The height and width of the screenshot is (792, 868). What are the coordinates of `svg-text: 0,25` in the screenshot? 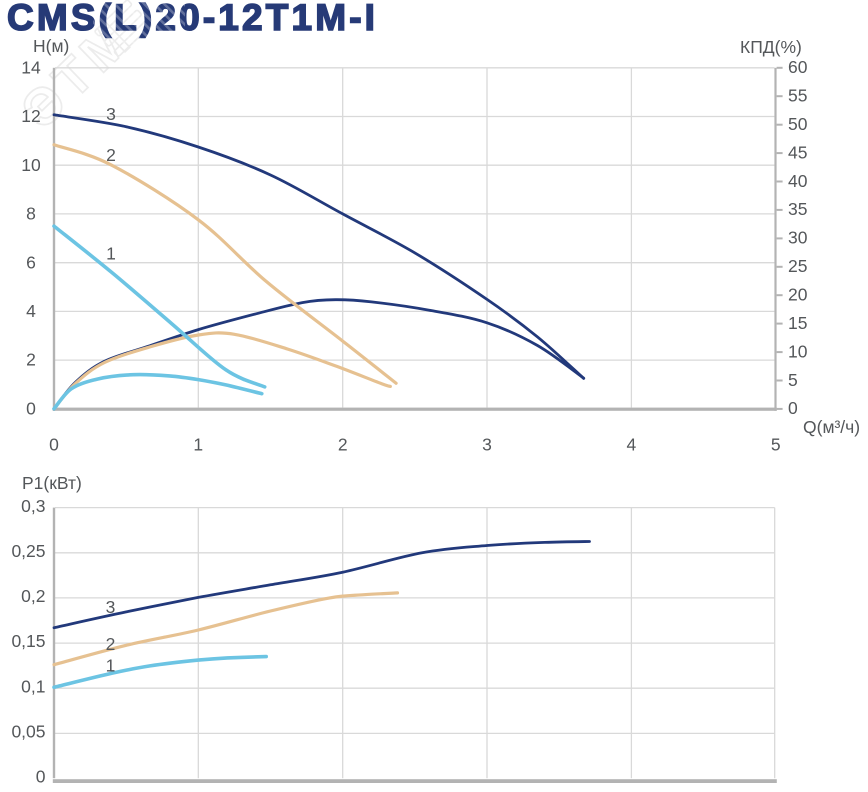 It's located at (28, 551).